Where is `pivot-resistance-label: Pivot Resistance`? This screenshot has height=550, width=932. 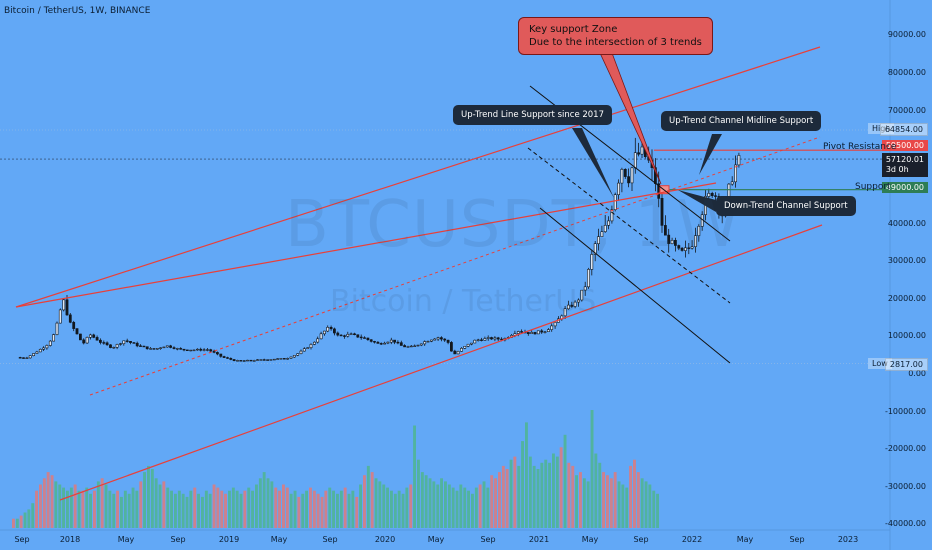
pivot-resistance-label: Pivot Resistance is located at coordinates (860, 147).